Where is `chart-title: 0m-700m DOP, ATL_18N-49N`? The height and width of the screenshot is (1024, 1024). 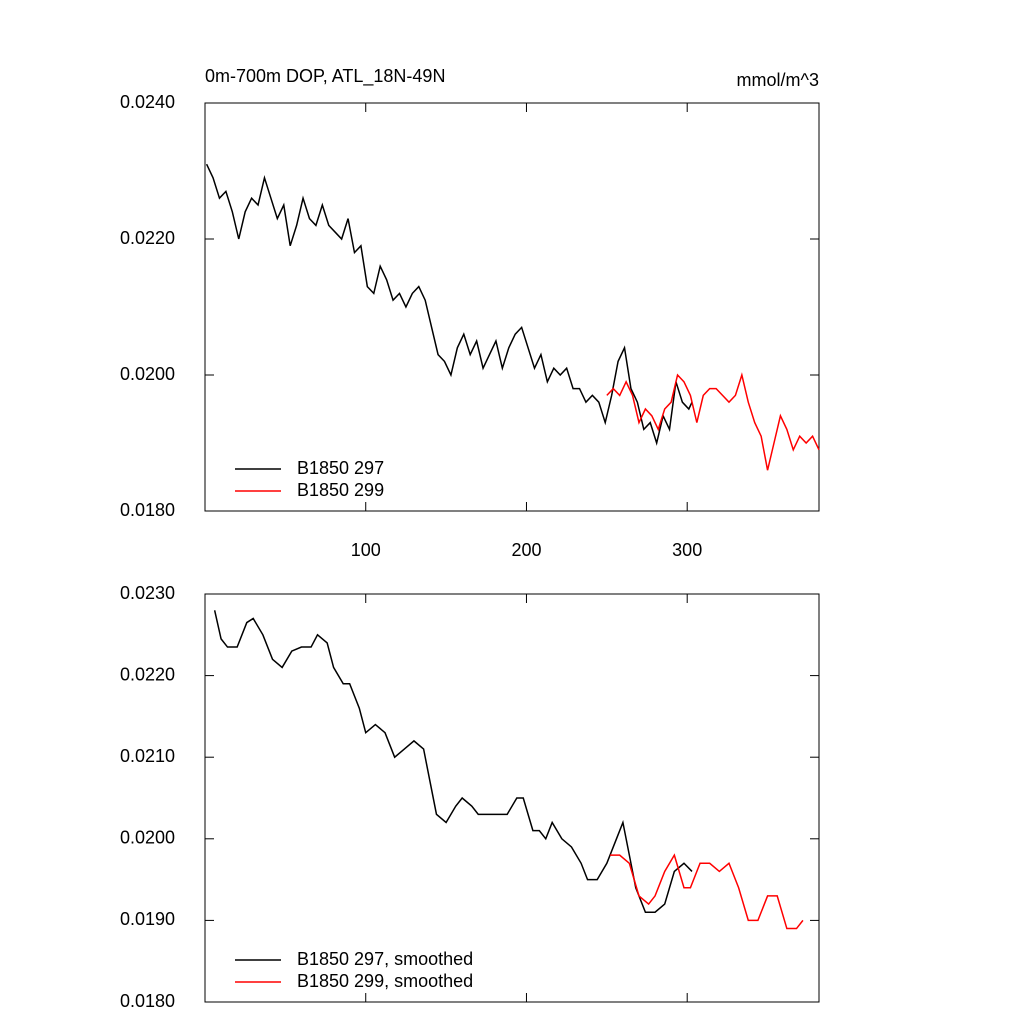 chart-title: 0m-700m DOP, ATL_18N-49N is located at coordinates (325, 76).